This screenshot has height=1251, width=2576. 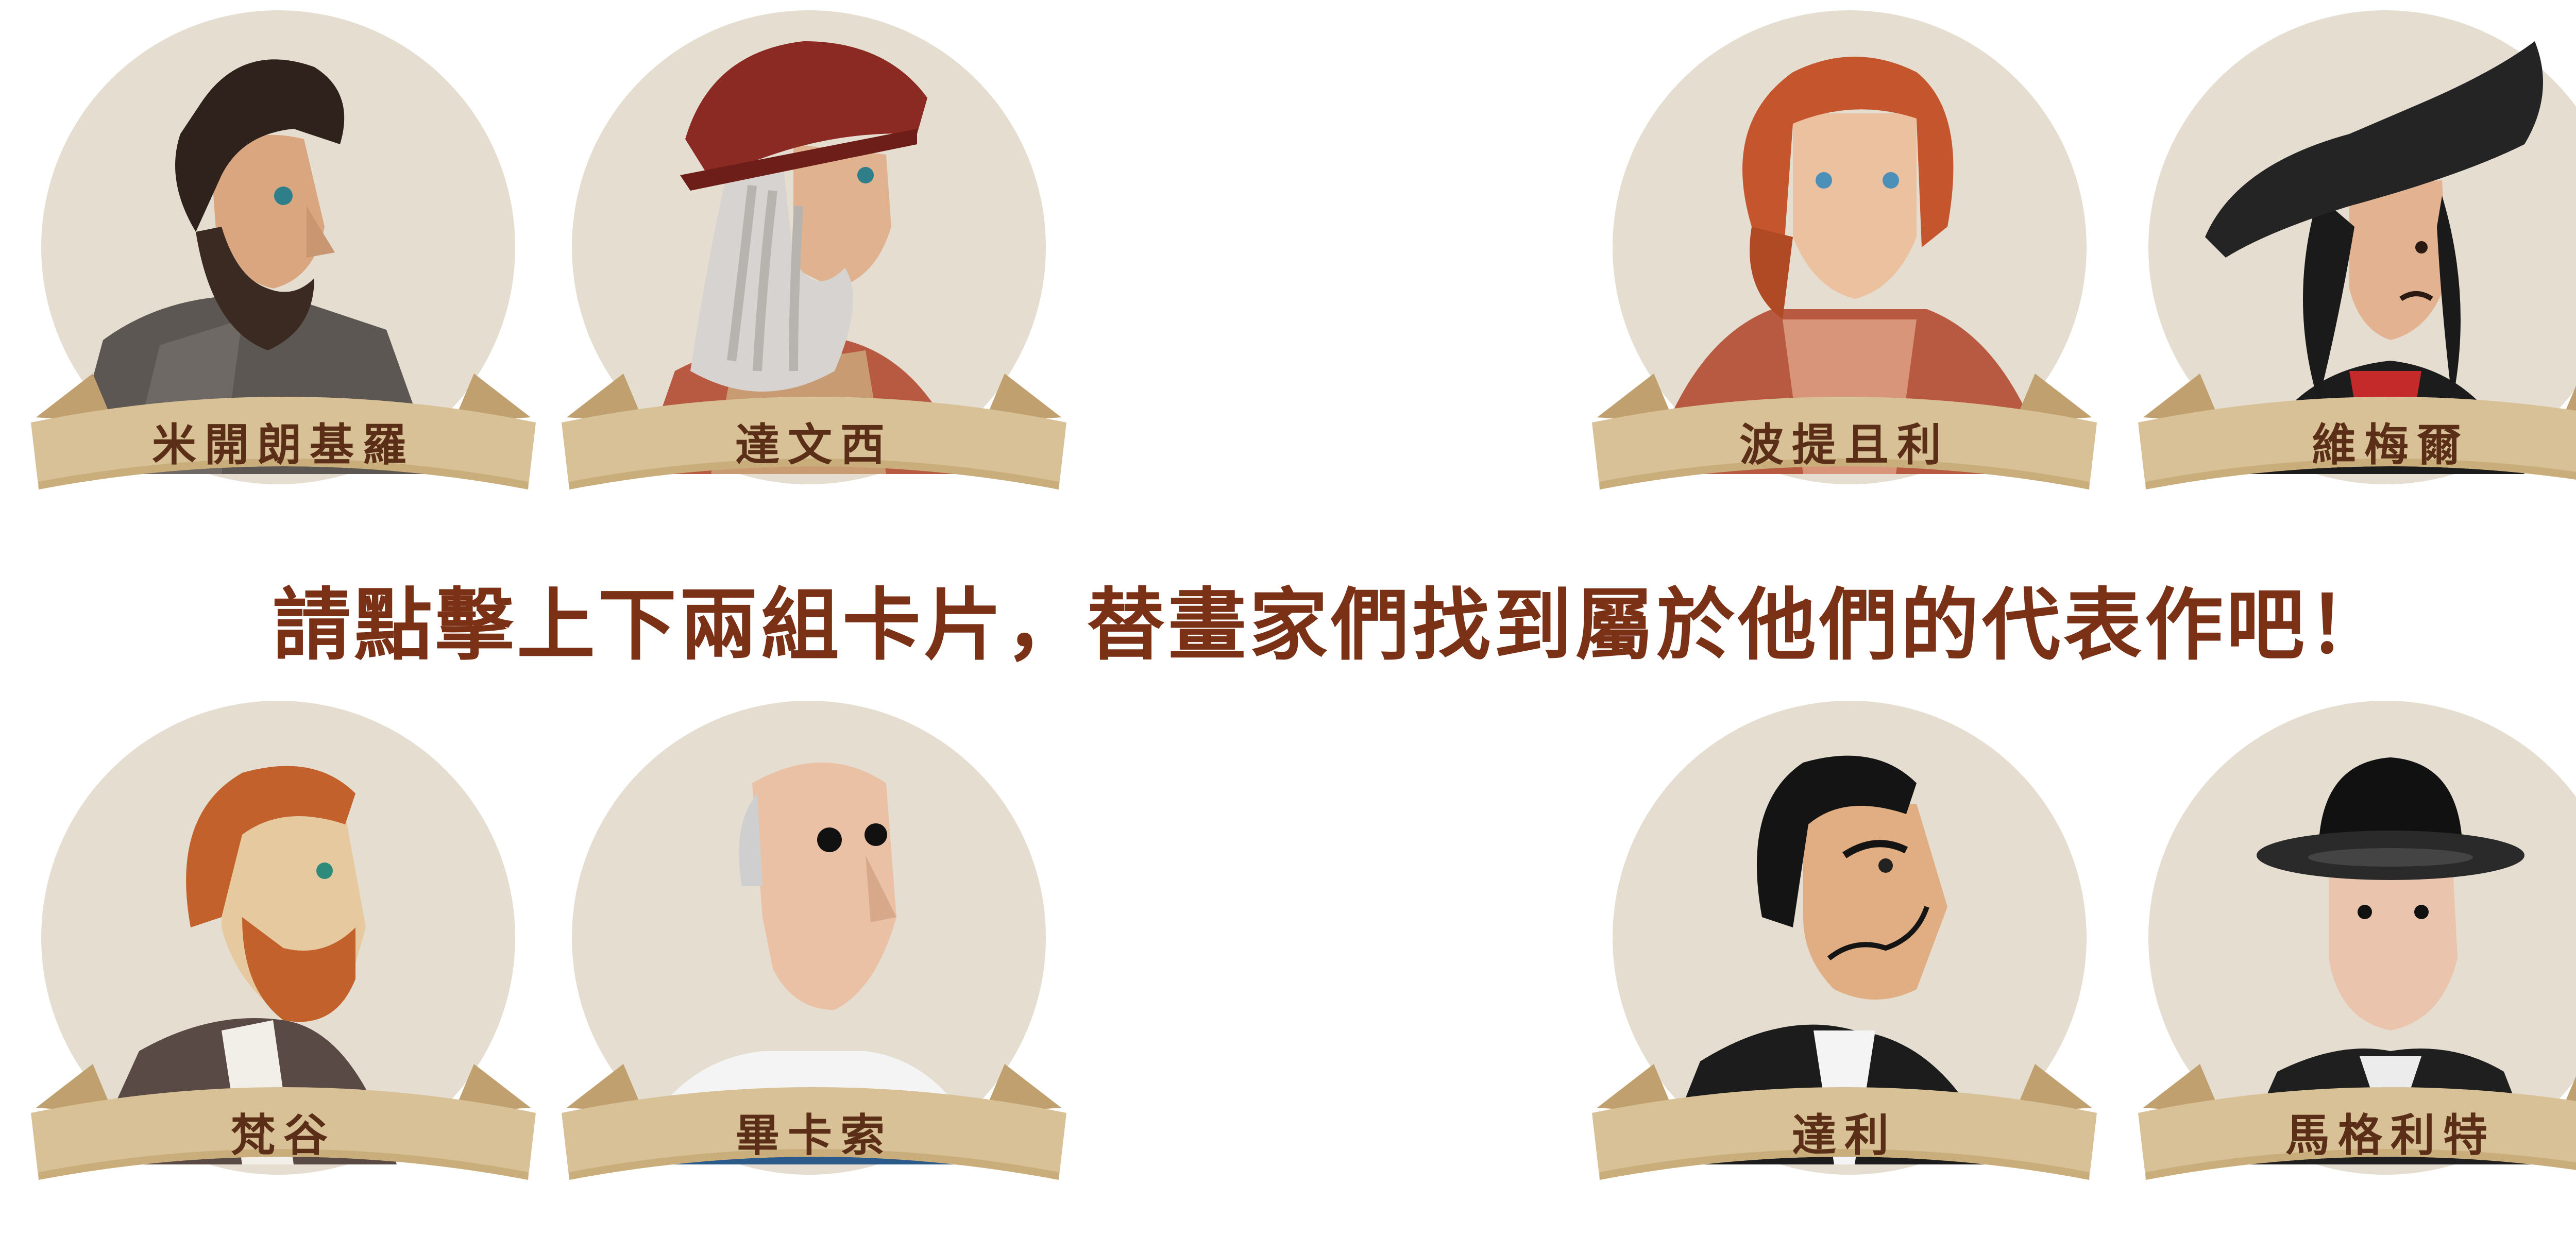 What do you see at coordinates (2354, 268) in the screenshot?
I see `painter-card-vermeer: 維梅爾` at bounding box center [2354, 268].